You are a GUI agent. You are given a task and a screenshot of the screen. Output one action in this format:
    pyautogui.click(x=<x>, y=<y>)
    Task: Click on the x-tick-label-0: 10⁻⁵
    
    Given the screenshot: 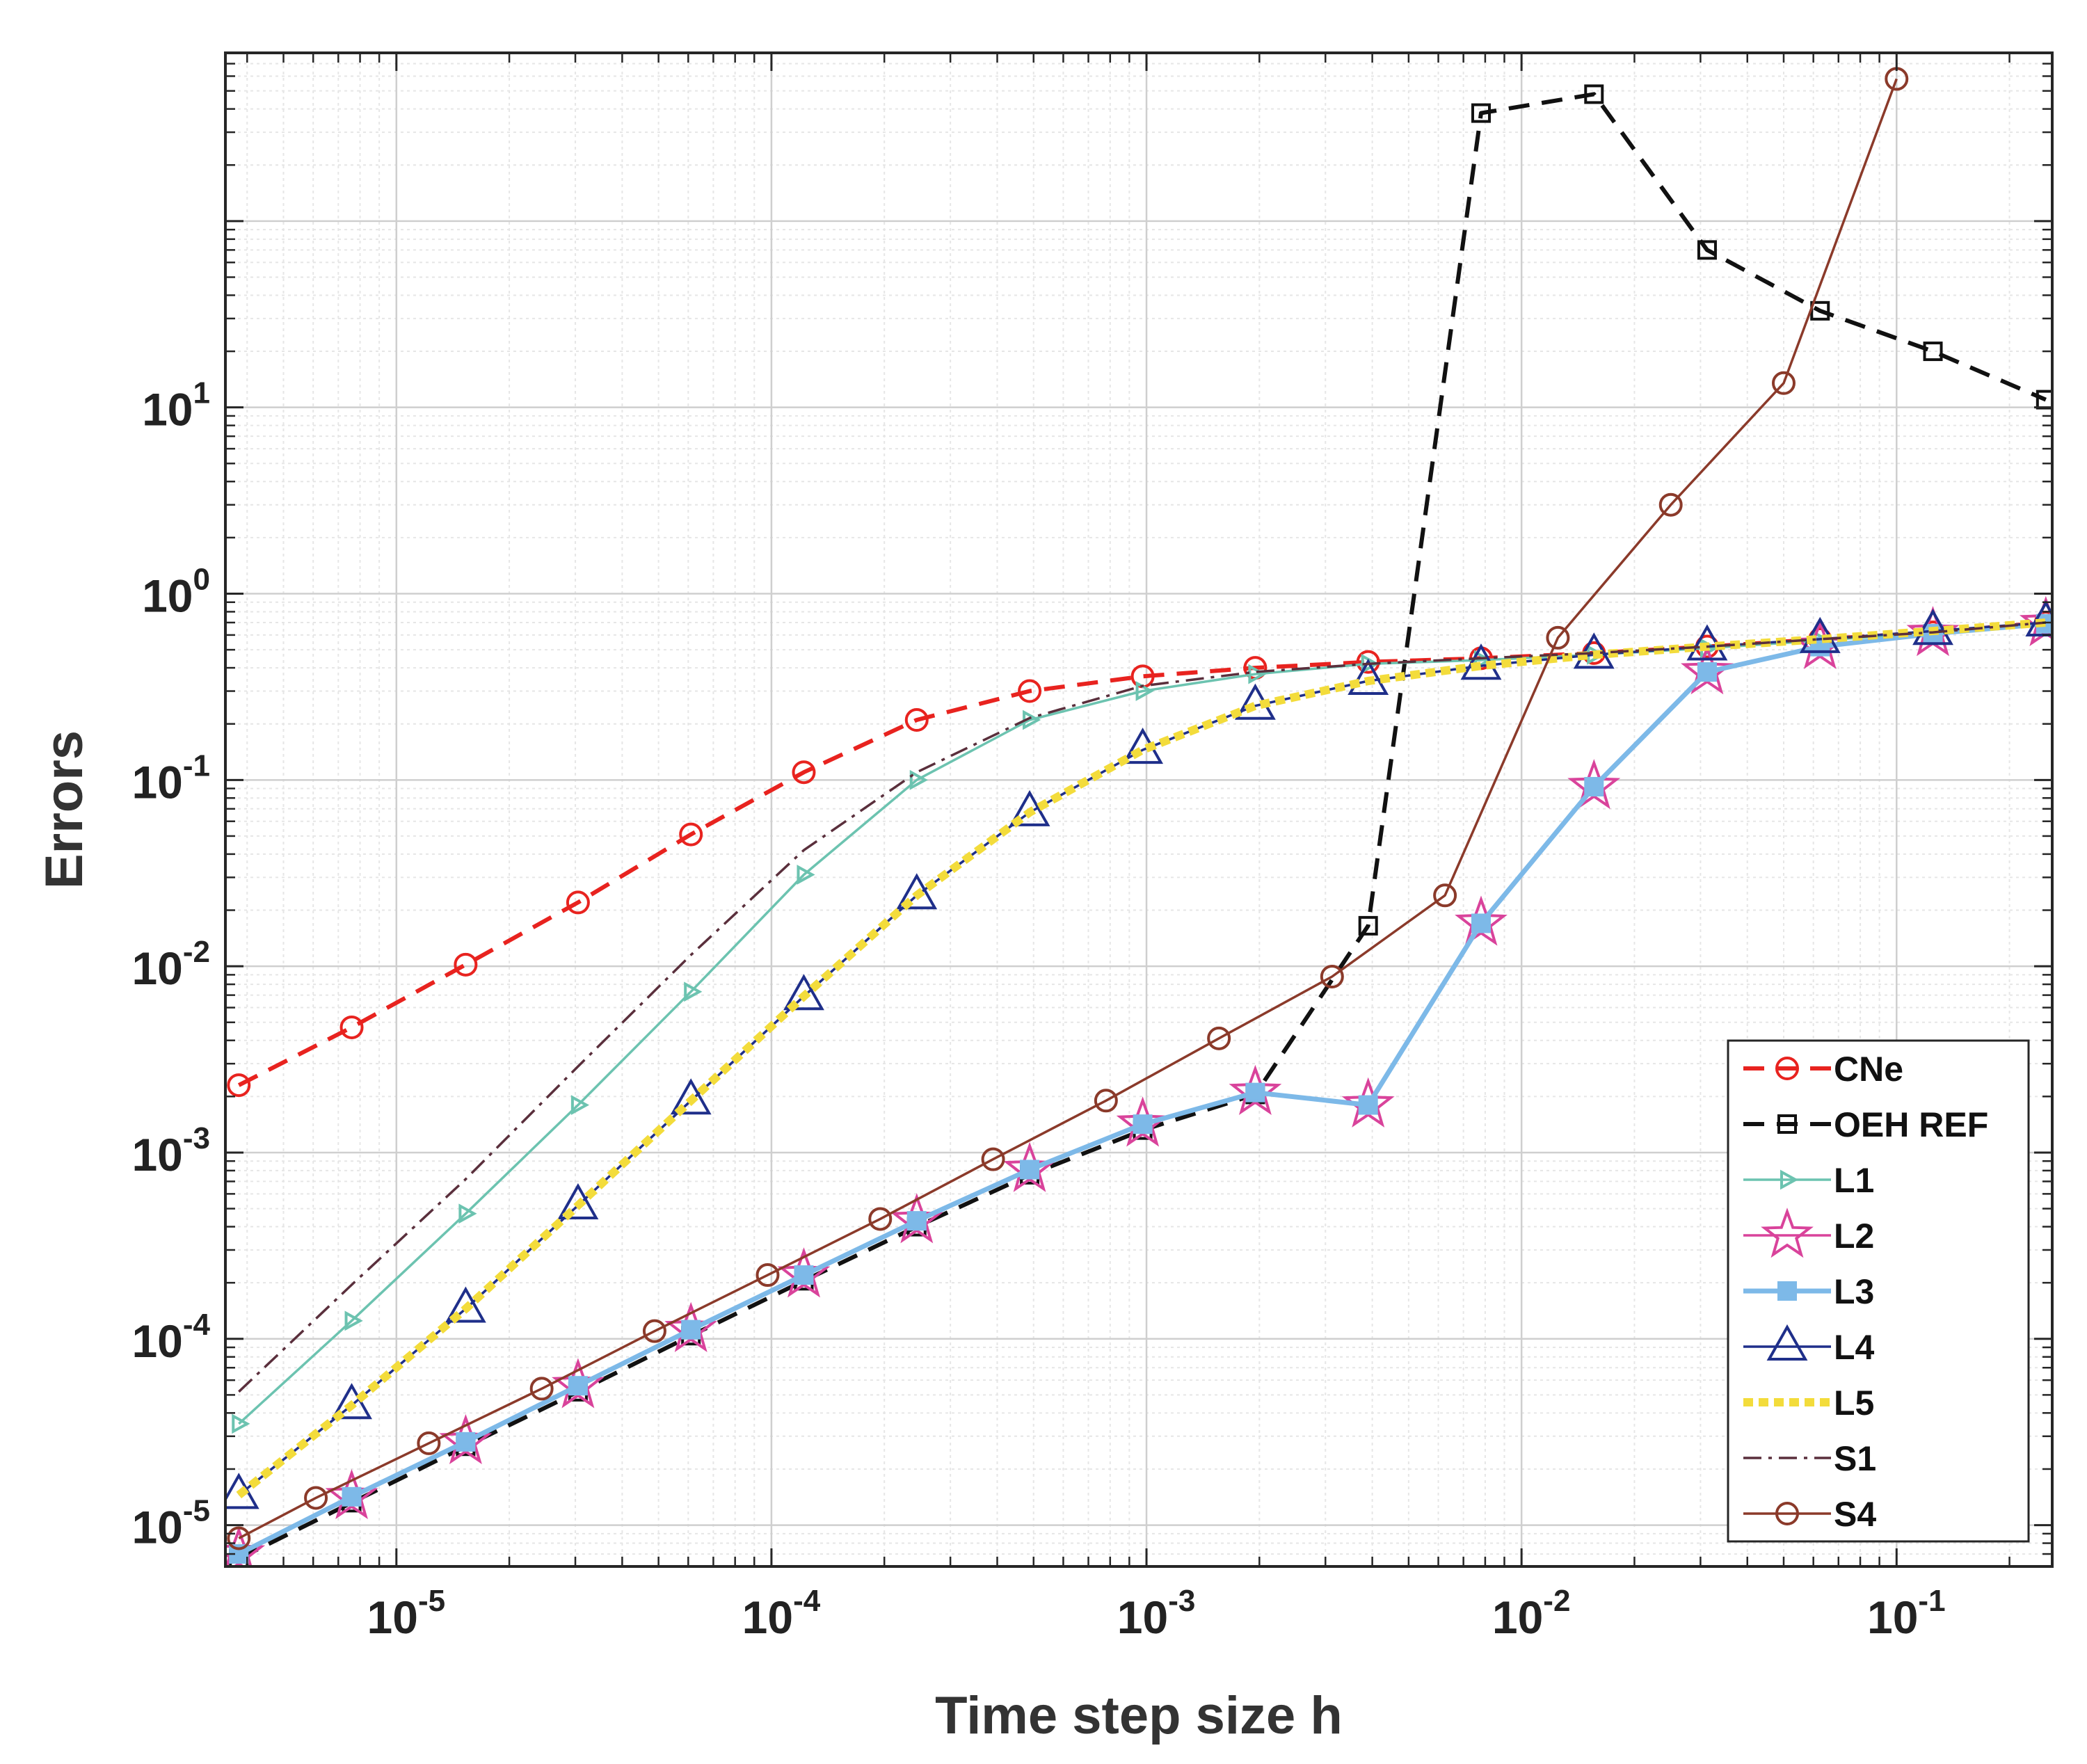 What is the action you would take?
    pyautogui.click(x=406, y=1613)
    